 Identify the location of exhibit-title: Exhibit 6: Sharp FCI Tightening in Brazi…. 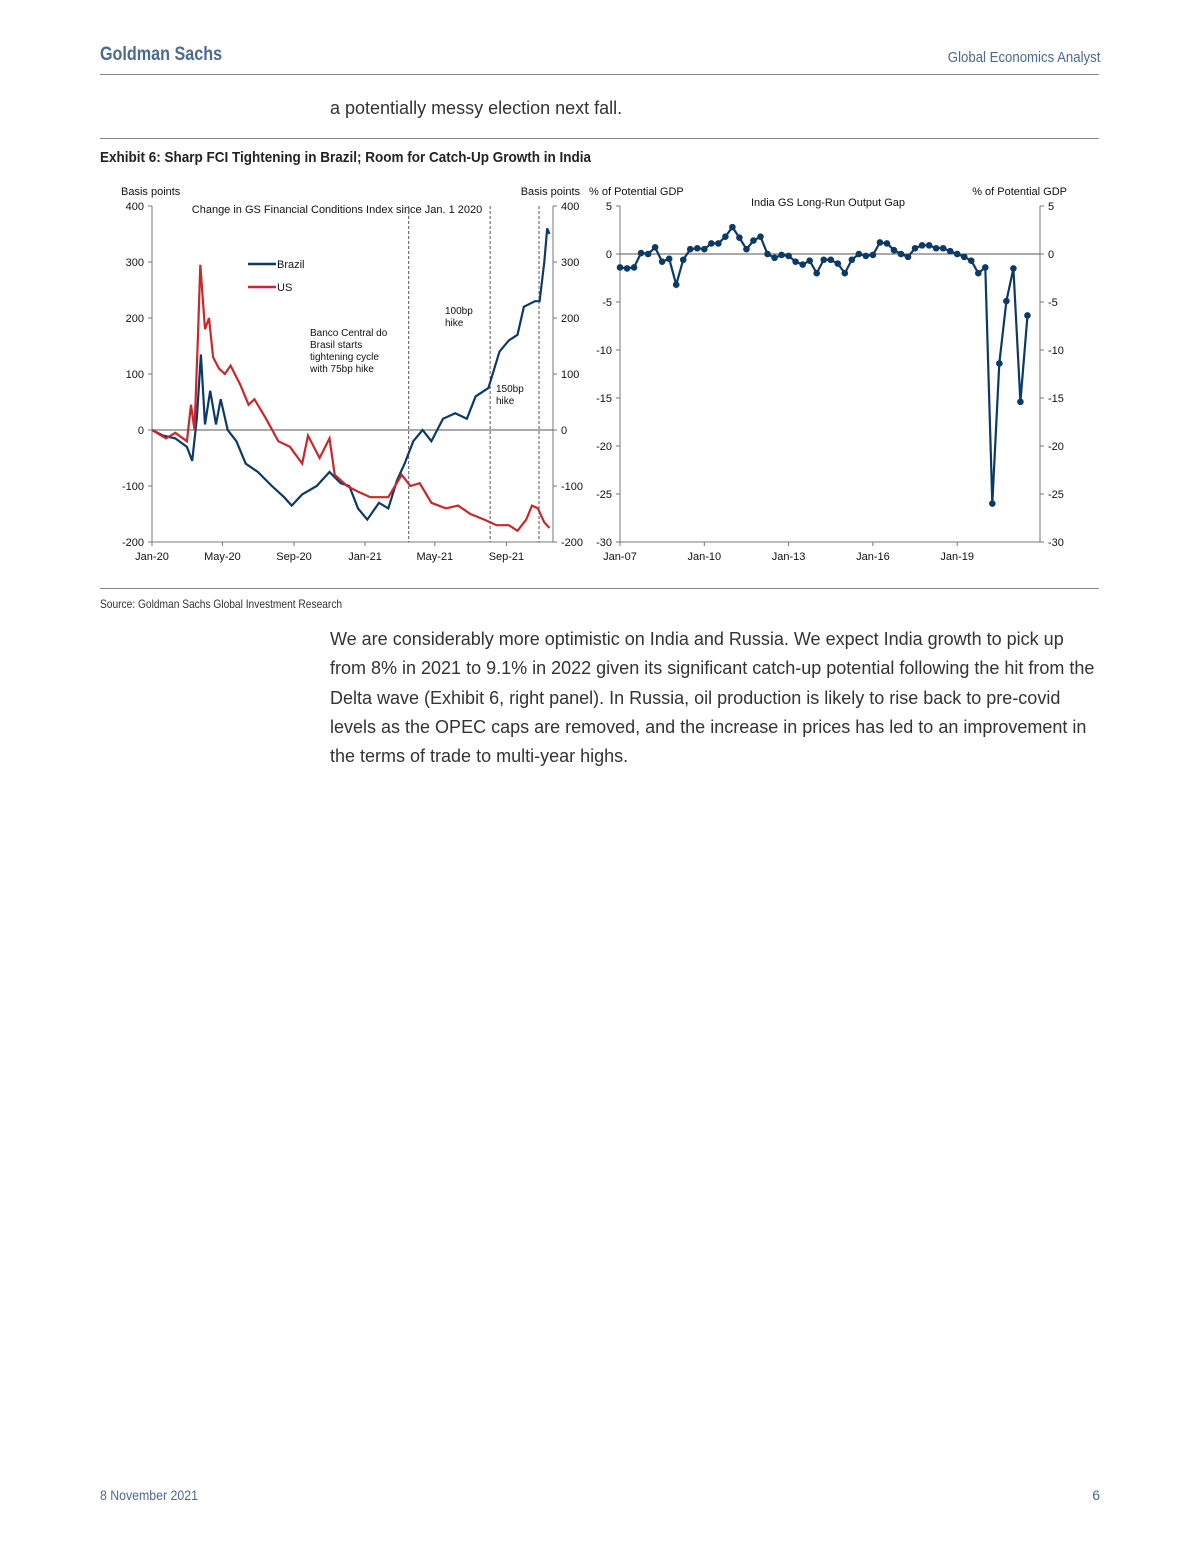
(346, 157).